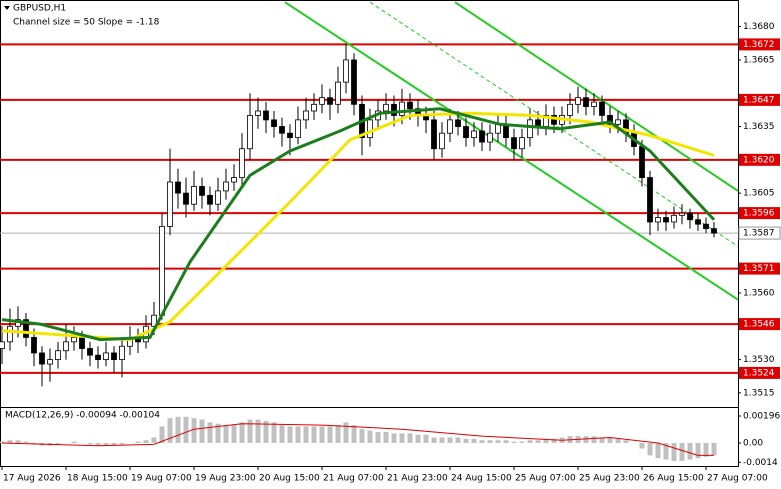  I want to click on level-label: 1.3524, so click(759, 373).